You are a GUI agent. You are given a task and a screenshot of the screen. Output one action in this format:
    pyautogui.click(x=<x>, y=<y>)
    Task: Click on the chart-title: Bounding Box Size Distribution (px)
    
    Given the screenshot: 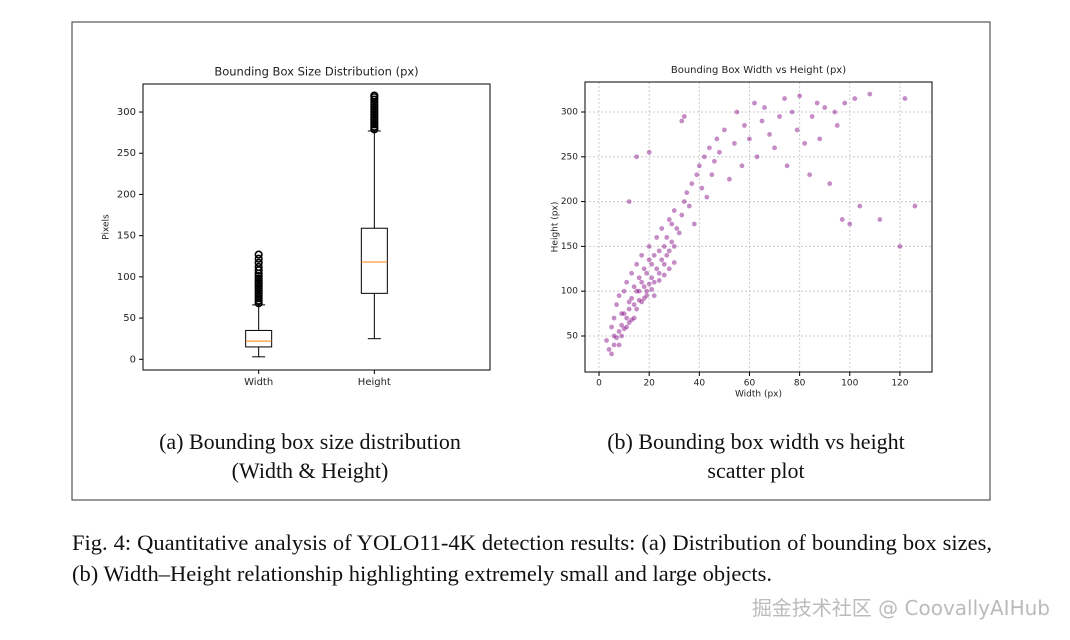 What is the action you would take?
    pyautogui.click(x=316, y=72)
    